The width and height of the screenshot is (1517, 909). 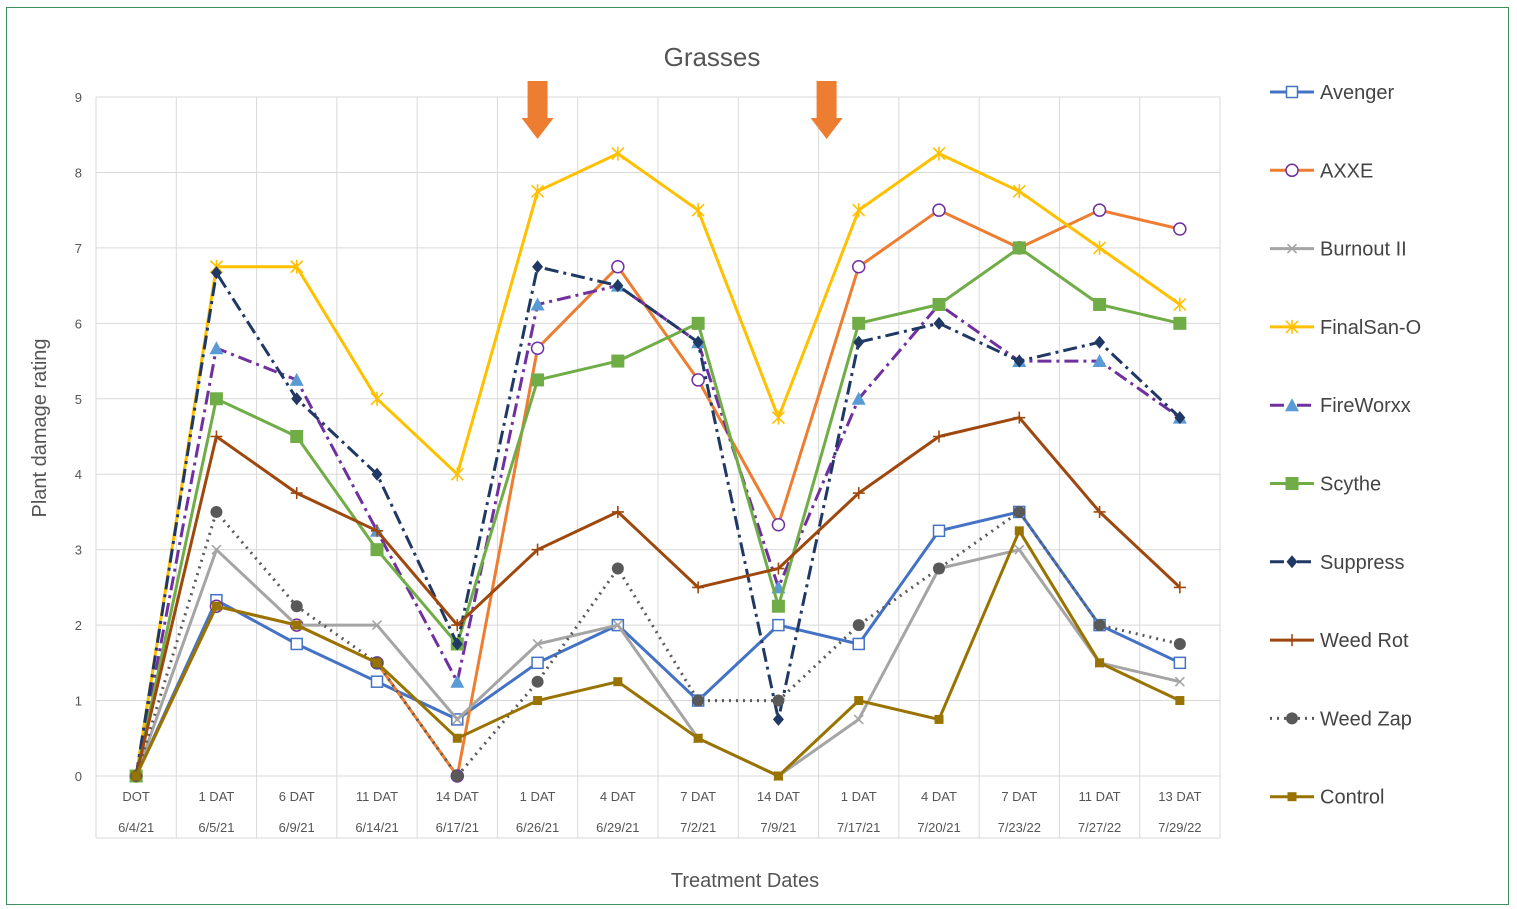 I want to click on x-tick-label-top: 14 DAT, so click(x=457, y=796).